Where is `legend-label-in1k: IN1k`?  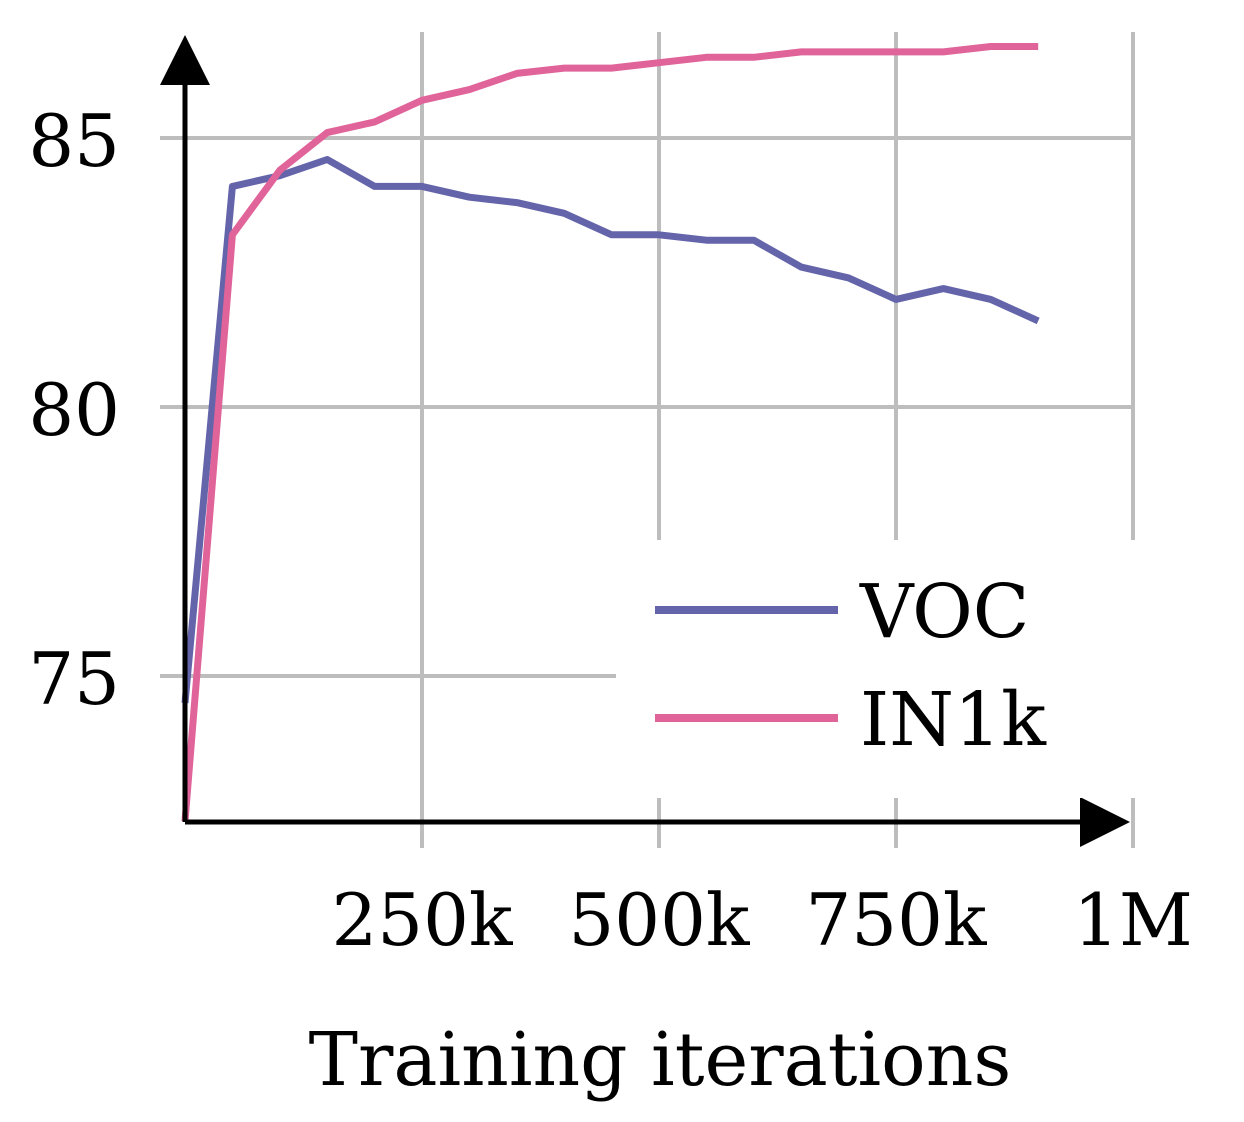
legend-label-in1k: IN1k is located at coordinates (953, 720).